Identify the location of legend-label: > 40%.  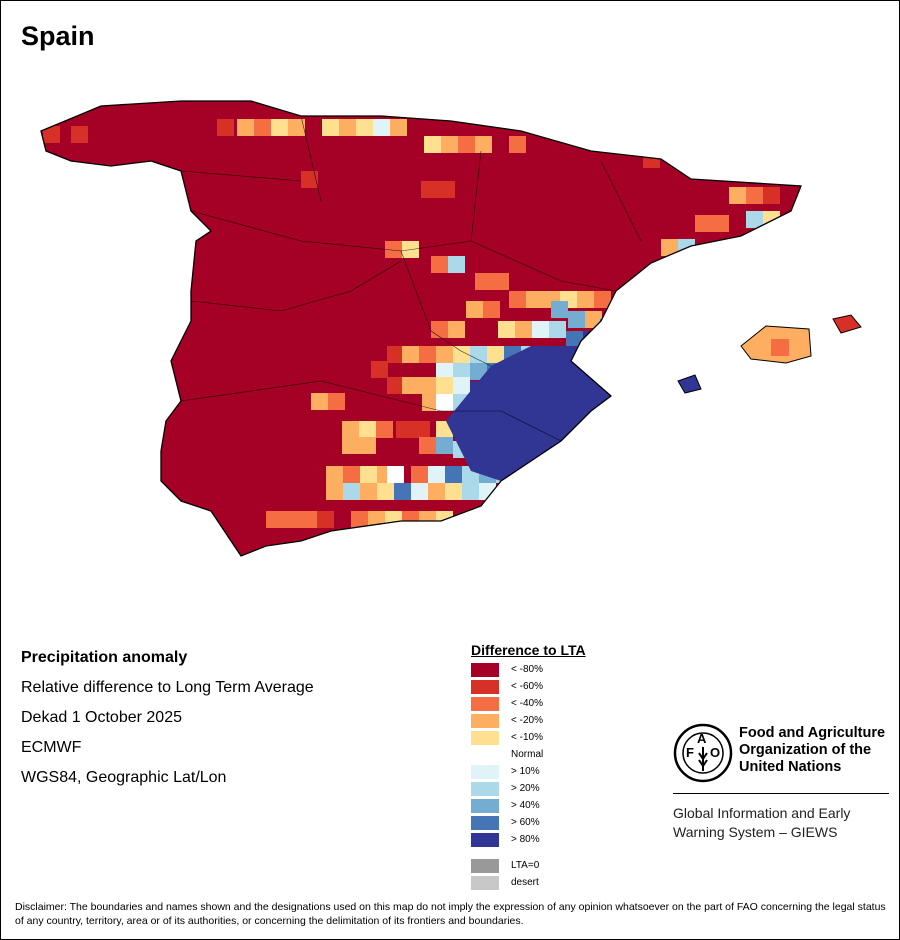
(525, 805).